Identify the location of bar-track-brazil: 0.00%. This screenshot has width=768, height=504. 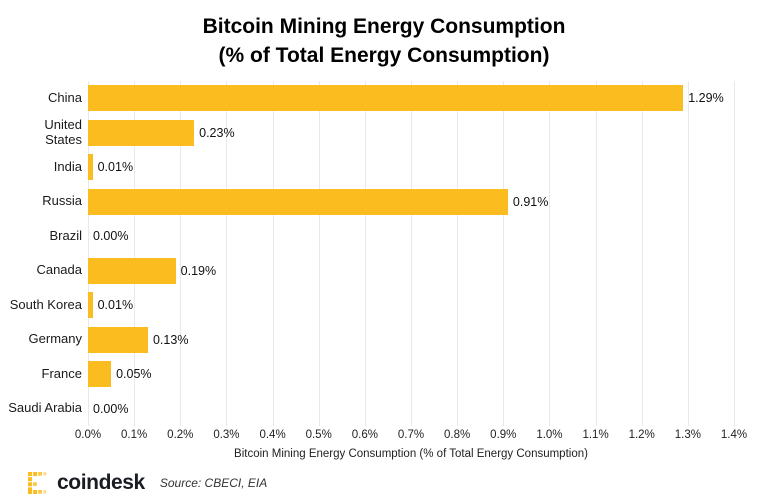
(411, 236).